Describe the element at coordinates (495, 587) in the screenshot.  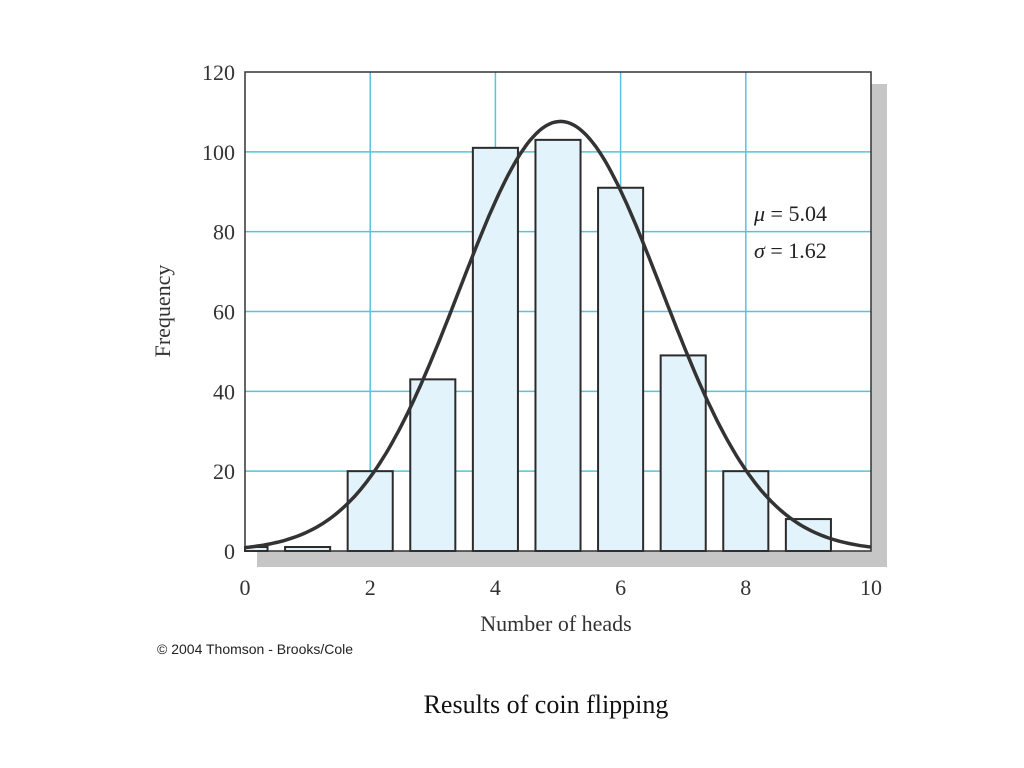
I see `x-tick-label: 4` at that location.